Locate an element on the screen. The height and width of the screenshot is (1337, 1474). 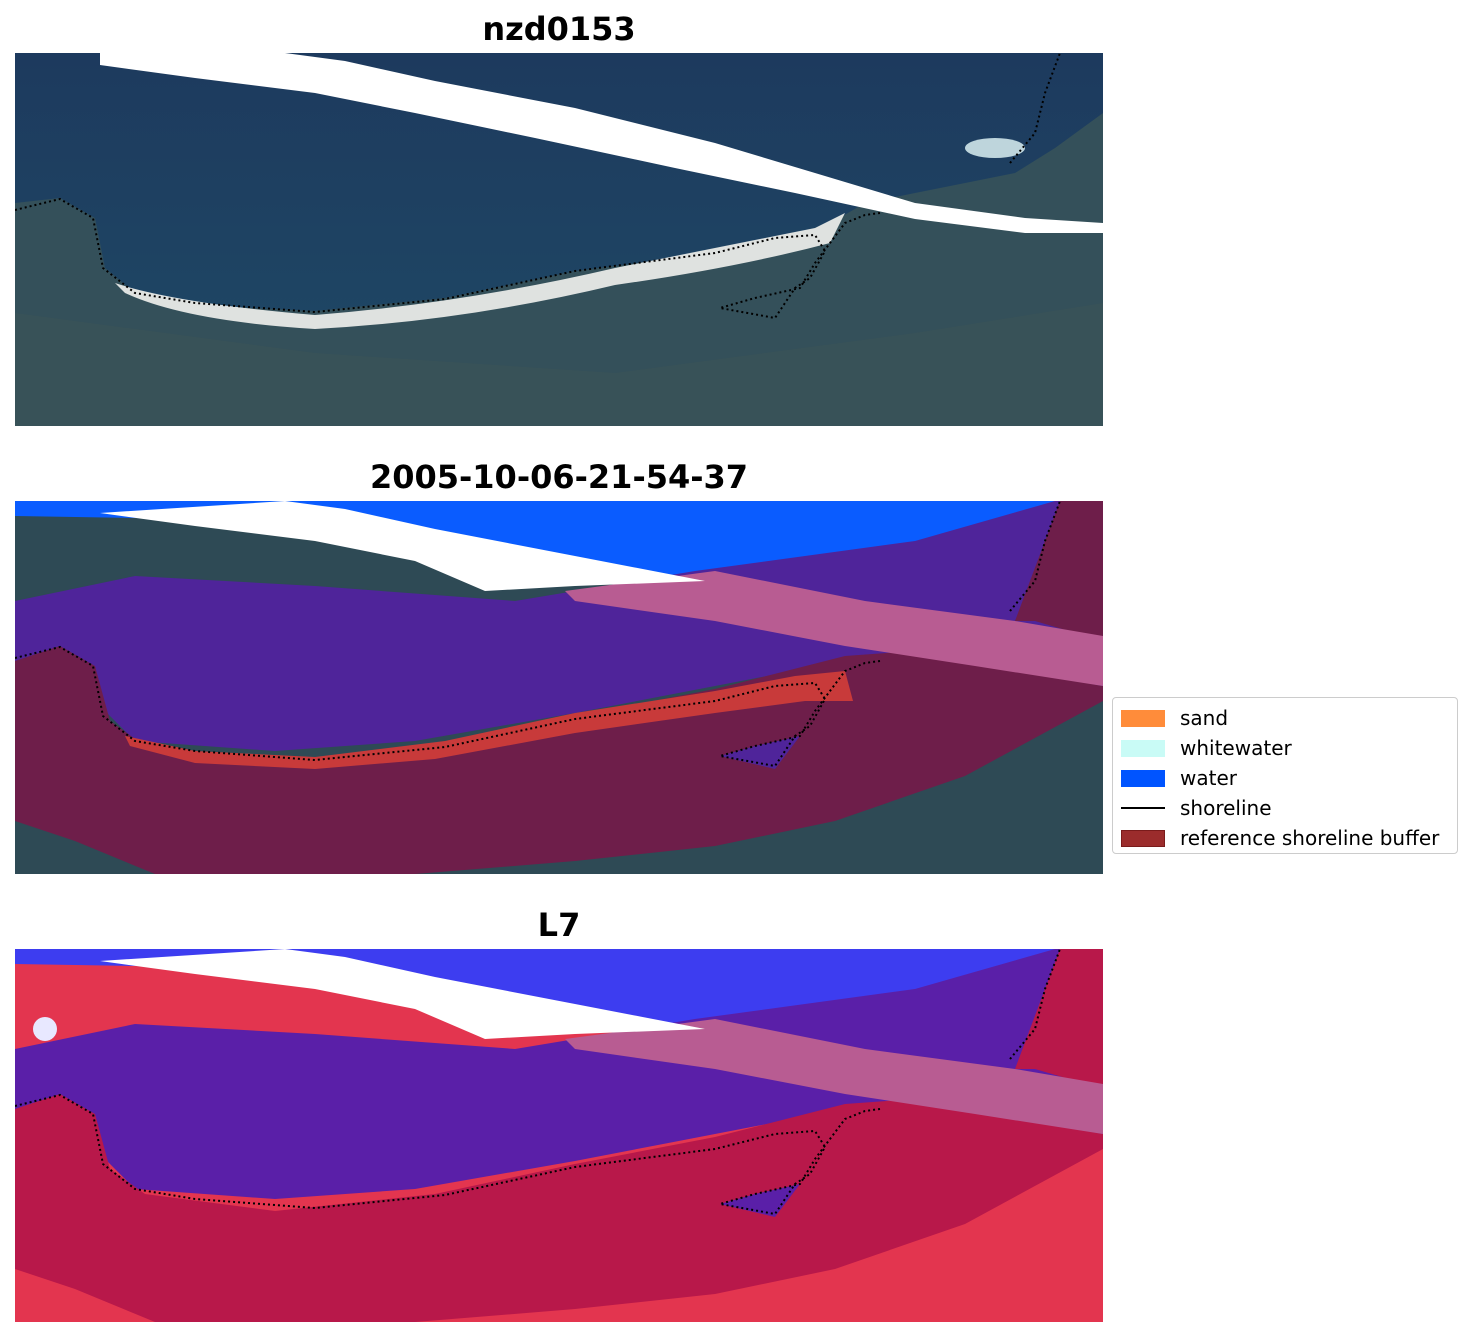
legend-item-water: water is located at coordinates (1285, 777).